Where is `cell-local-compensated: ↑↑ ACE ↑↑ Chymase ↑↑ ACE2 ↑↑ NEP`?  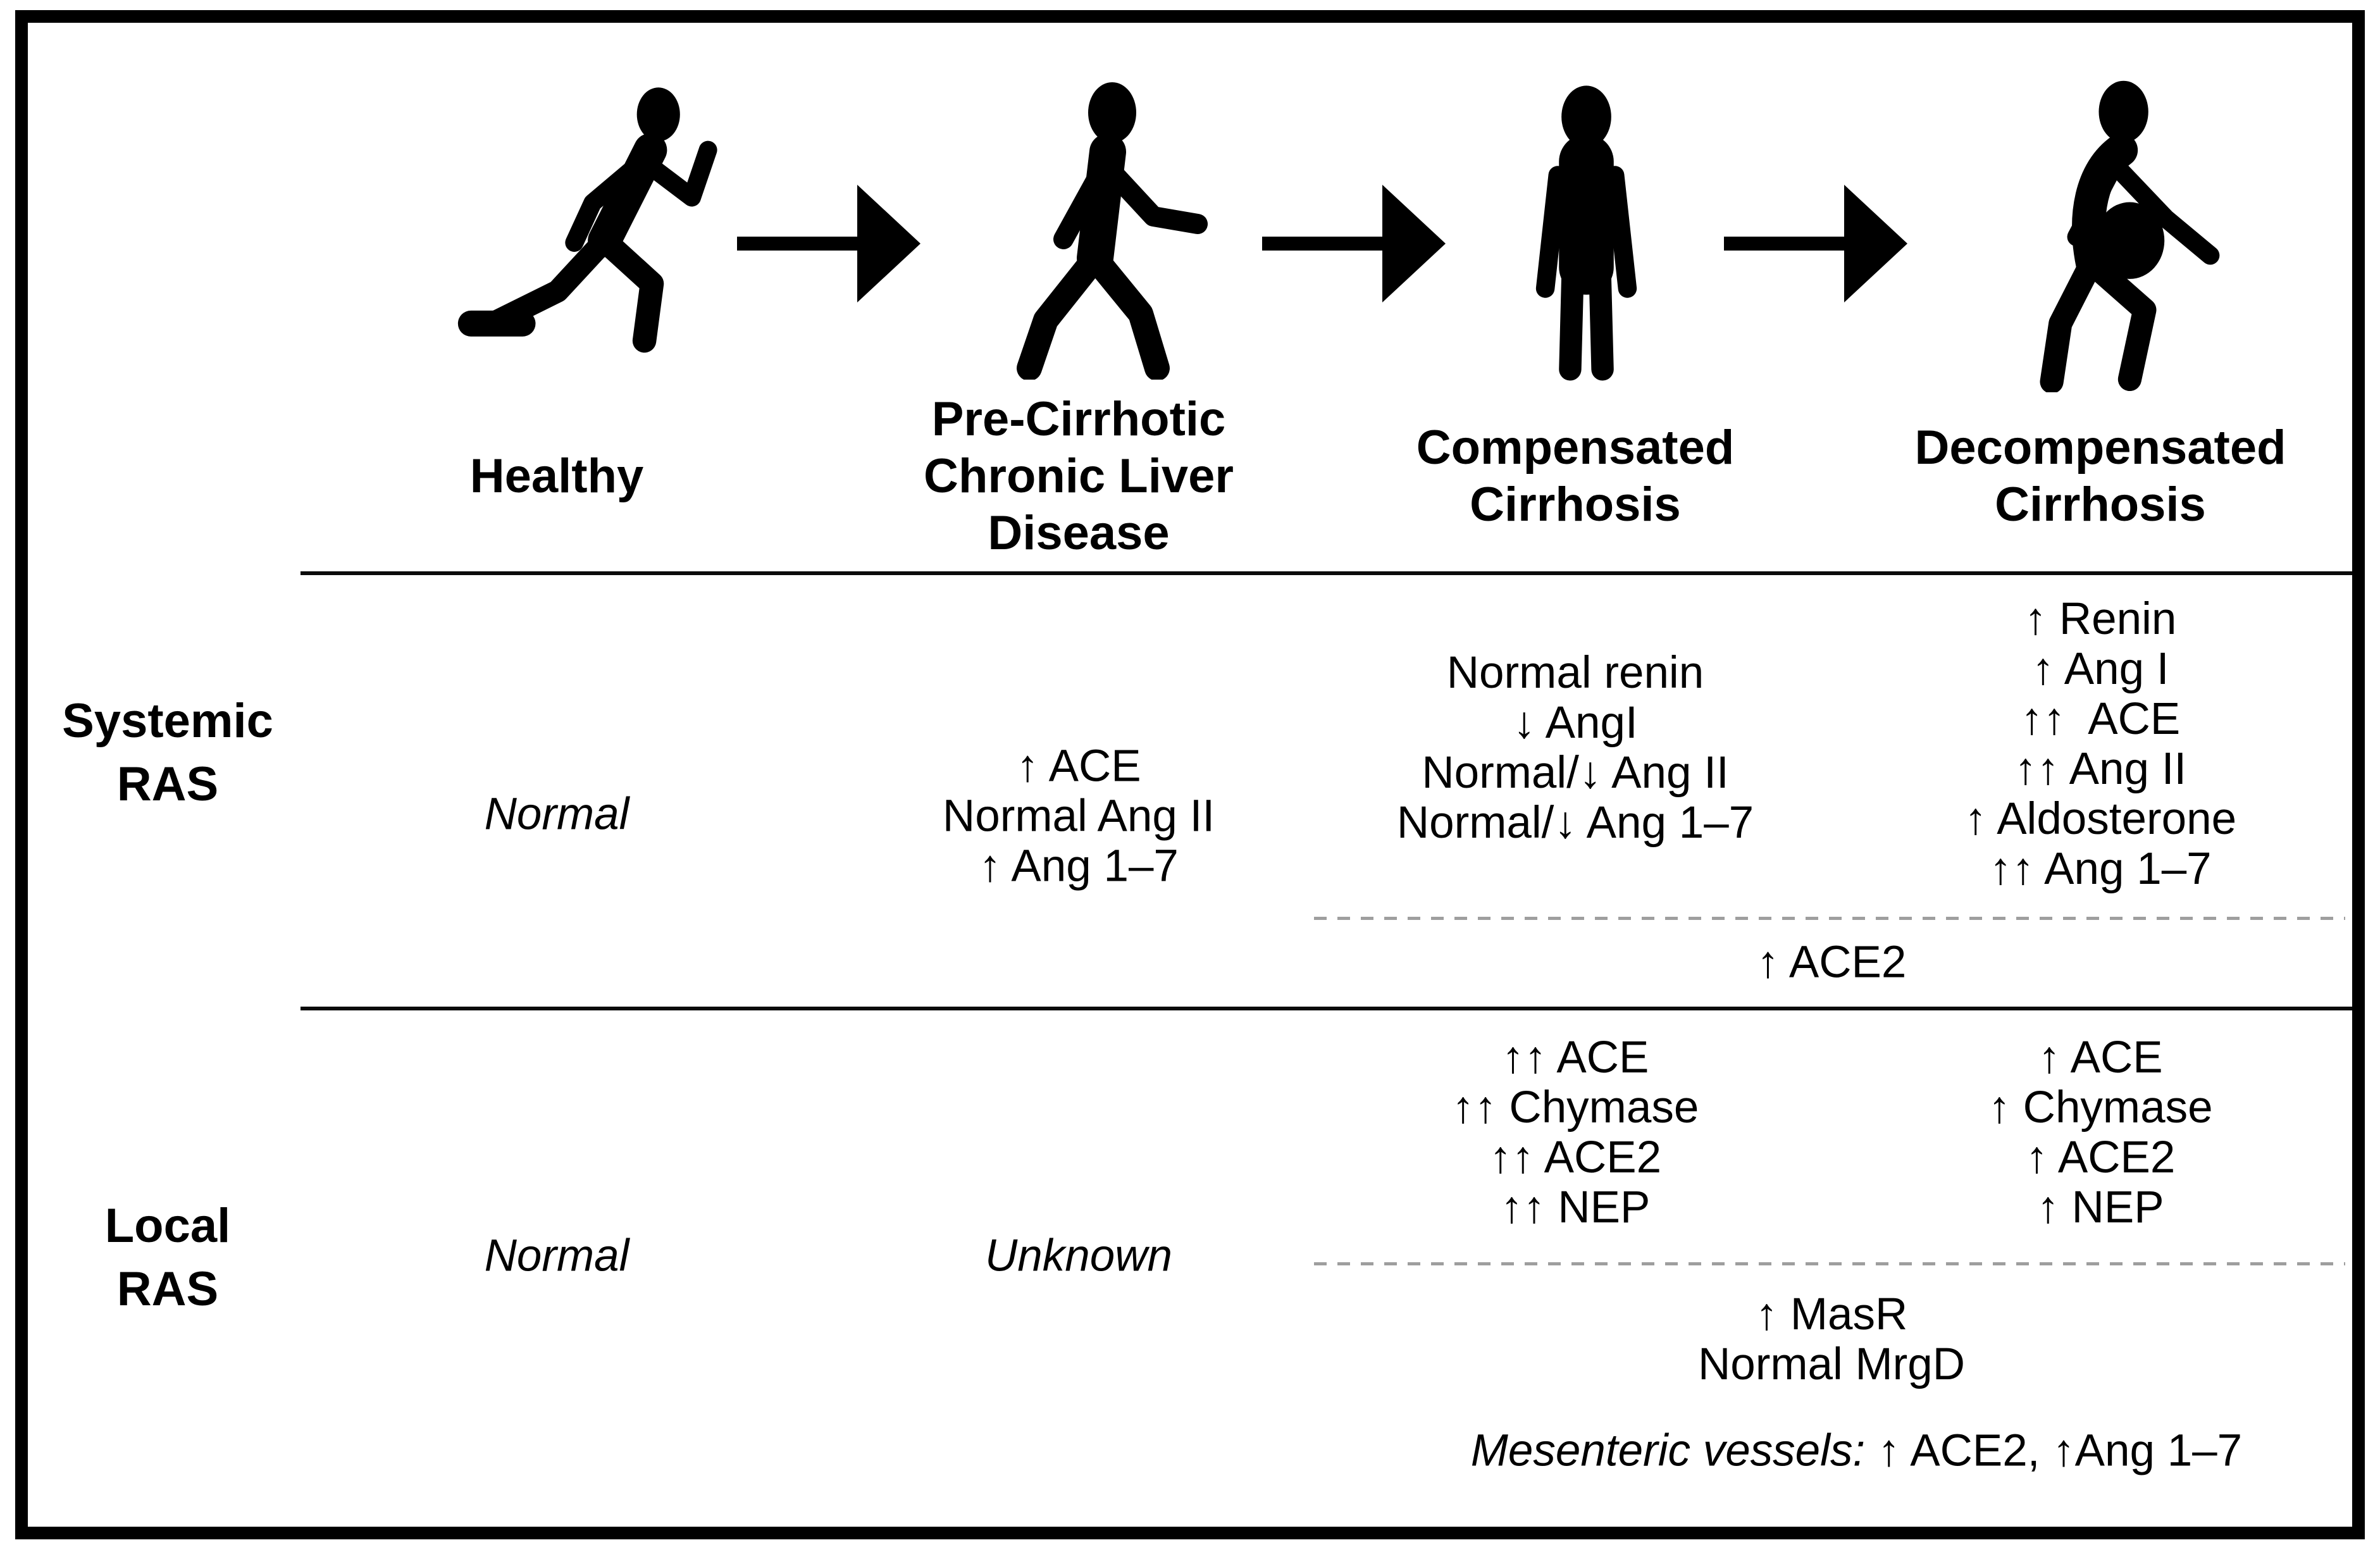 cell-local-compensated: ↑↑ ACE ↑↑ Chymase ↑↑ ACE2 ↑↑ NEP is located at coordinates (1575, 1132).